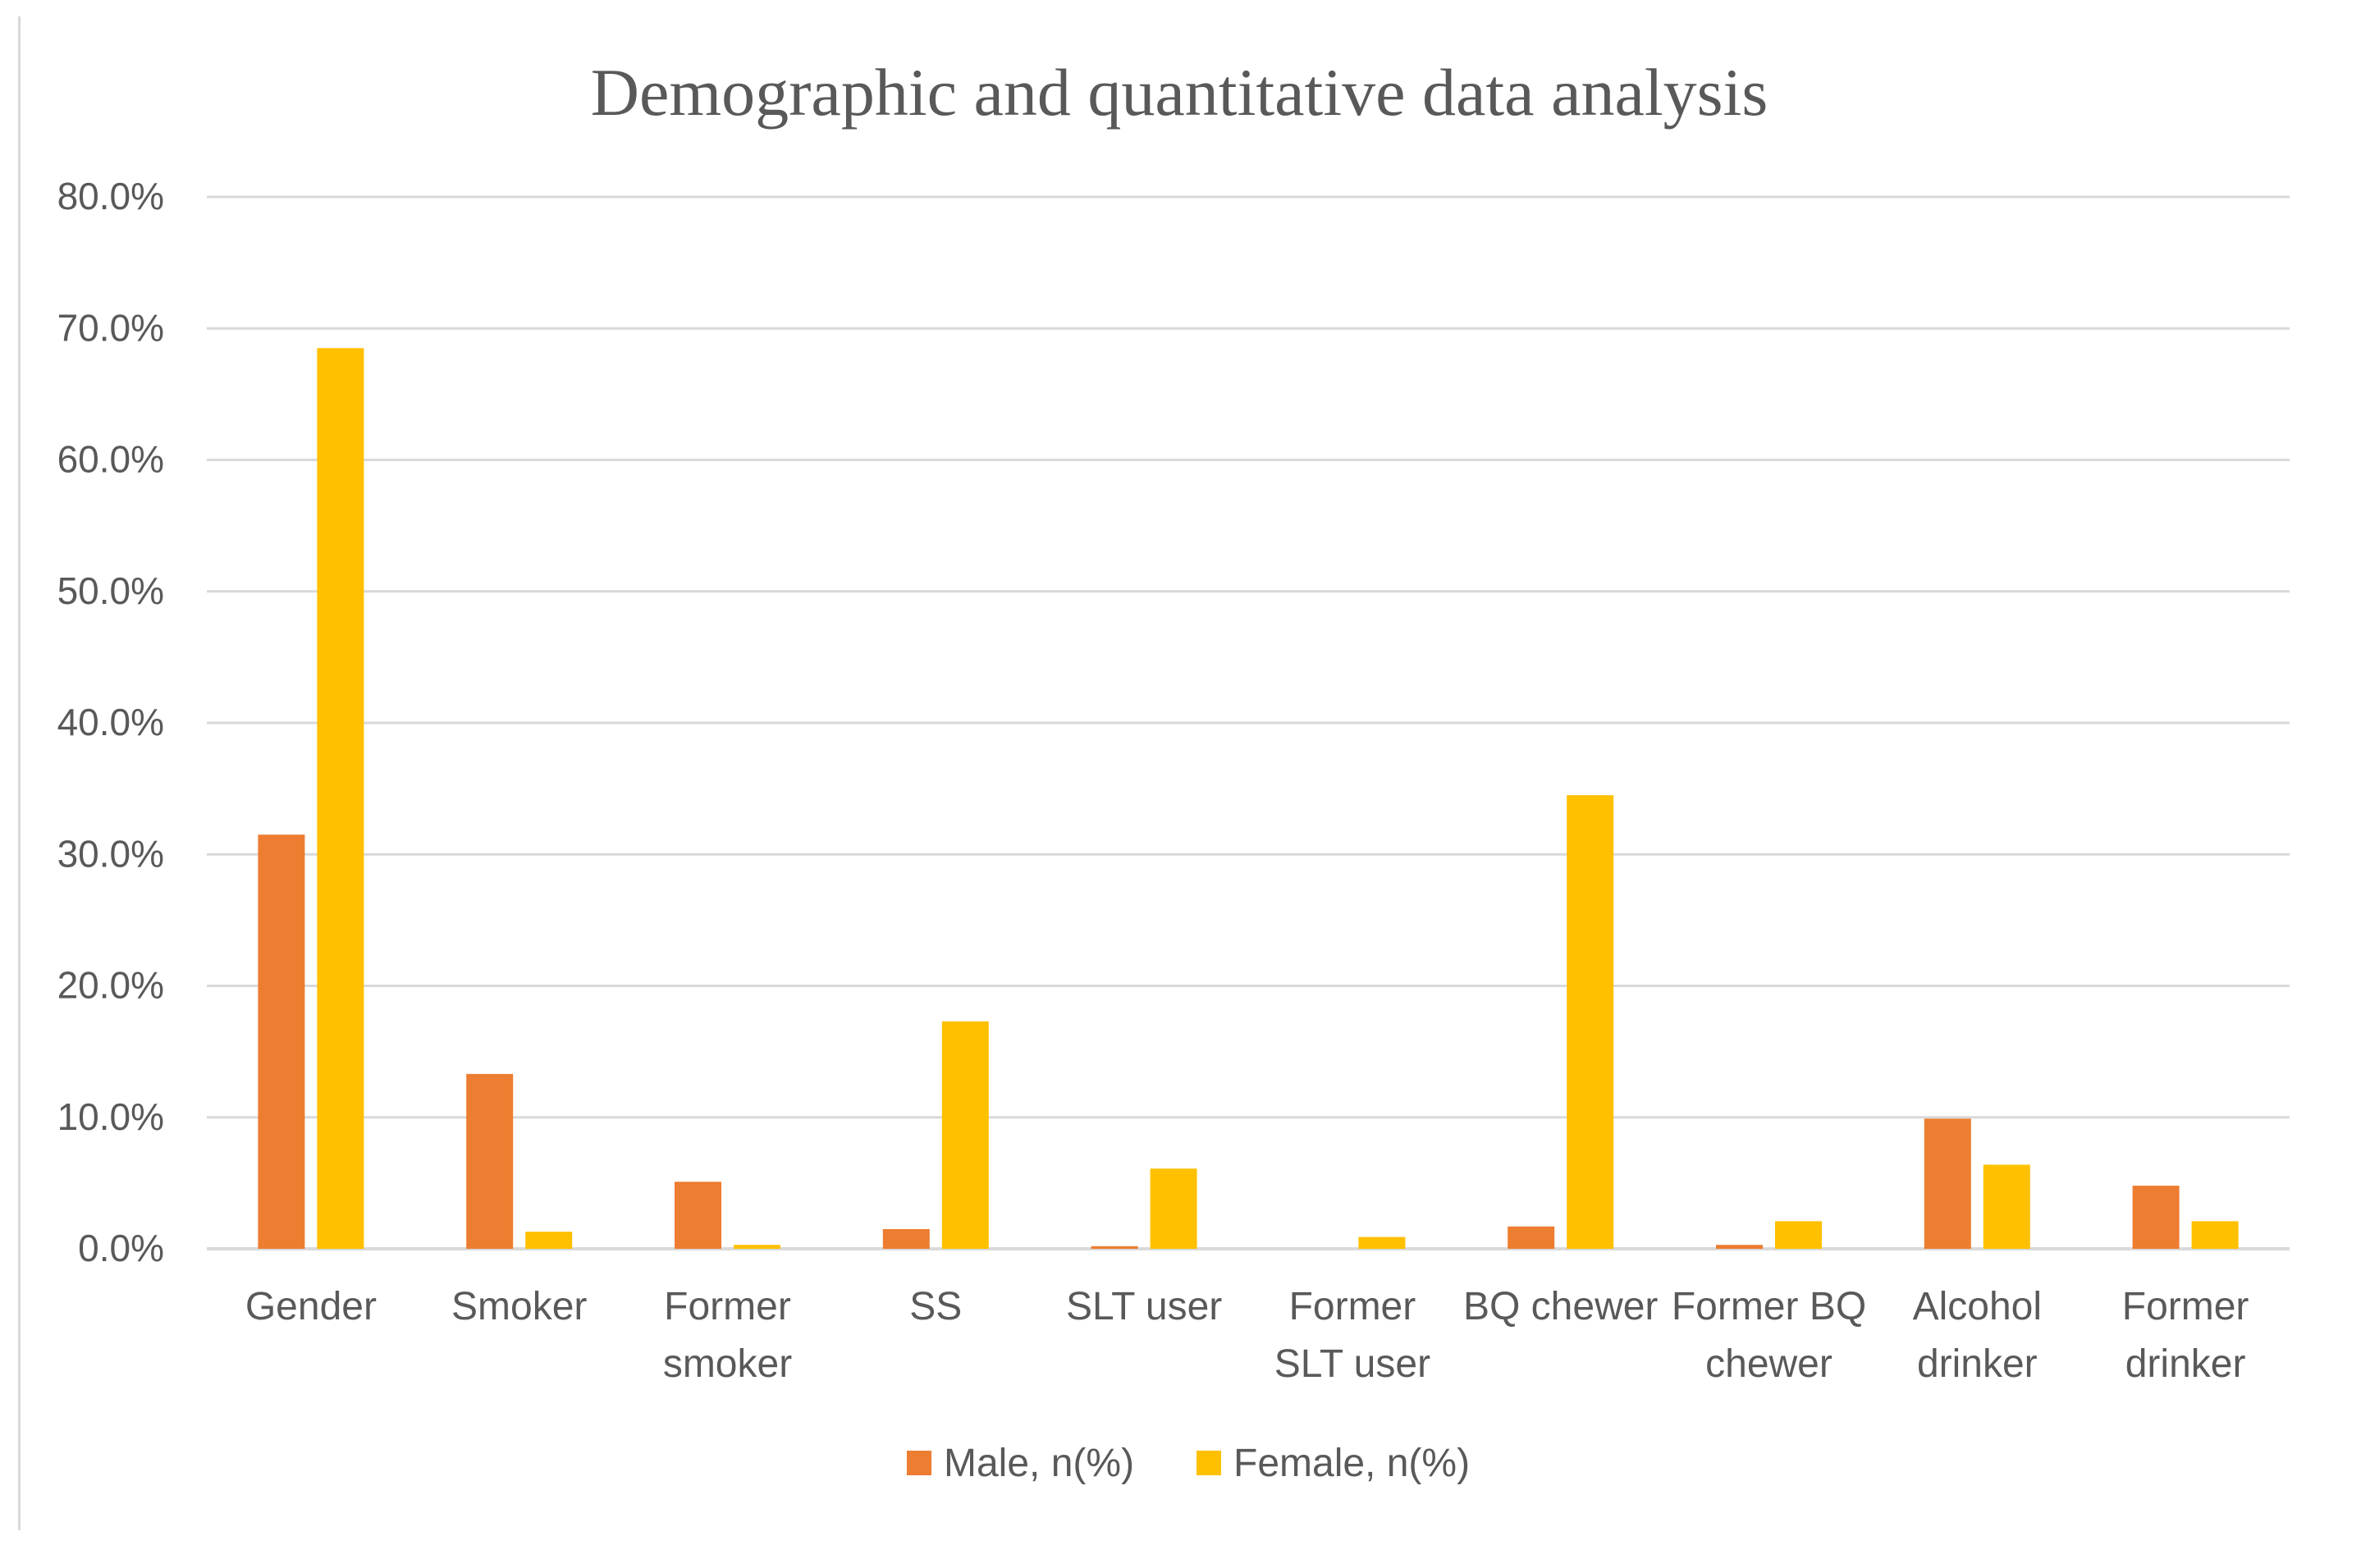 Image resolution: width=2361 pixels, height=1568 pixels. What do you see at coordinates (1039, 1463) in the screenshot?
I see `legend-label: Male, n(%)` at bounding box center [1039, 1463].